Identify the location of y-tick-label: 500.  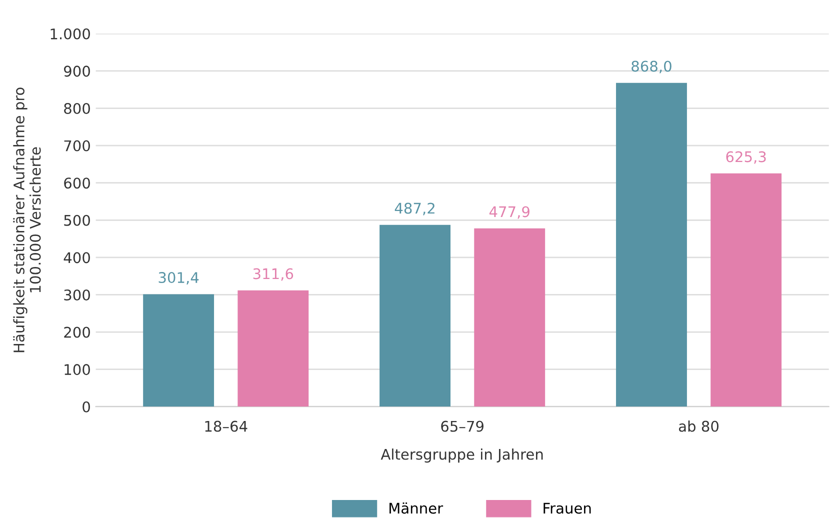
(77, 220).